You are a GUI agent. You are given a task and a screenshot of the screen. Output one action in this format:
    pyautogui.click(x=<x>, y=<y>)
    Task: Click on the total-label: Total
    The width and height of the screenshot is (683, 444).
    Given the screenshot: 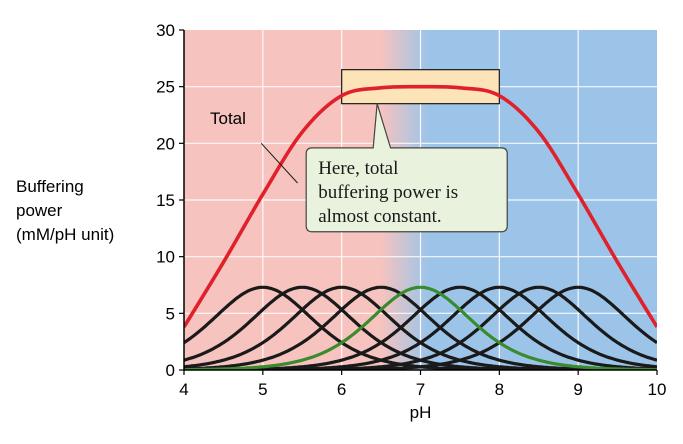 What is the action you would take?
    pyautogui.click(x=228, y=118)
    